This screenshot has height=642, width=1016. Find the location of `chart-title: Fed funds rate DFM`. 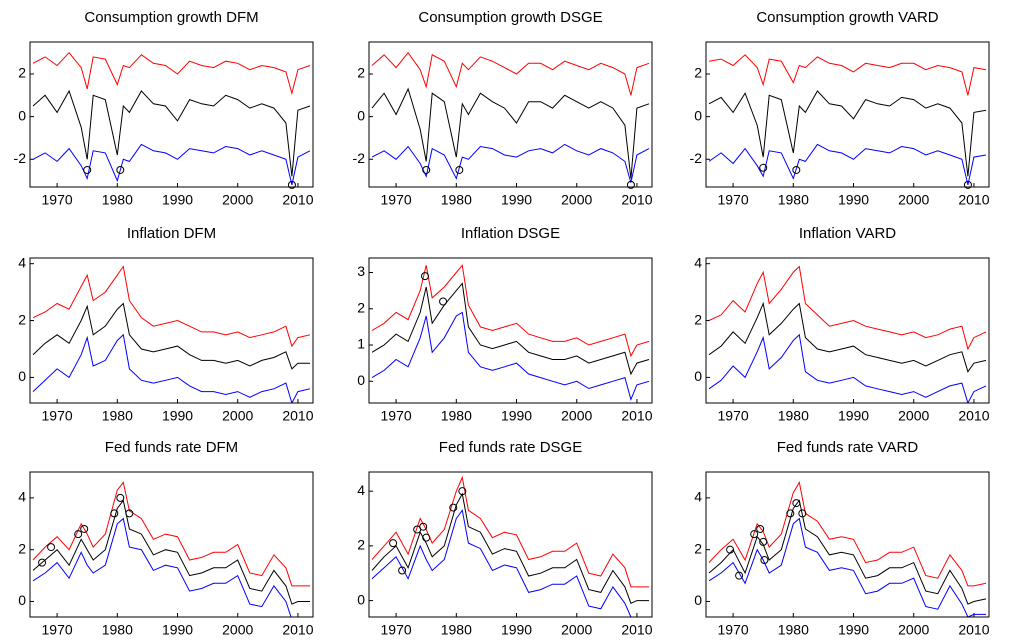

chart-title: Fed funds rate DFM is located at coordinates (171, 447).